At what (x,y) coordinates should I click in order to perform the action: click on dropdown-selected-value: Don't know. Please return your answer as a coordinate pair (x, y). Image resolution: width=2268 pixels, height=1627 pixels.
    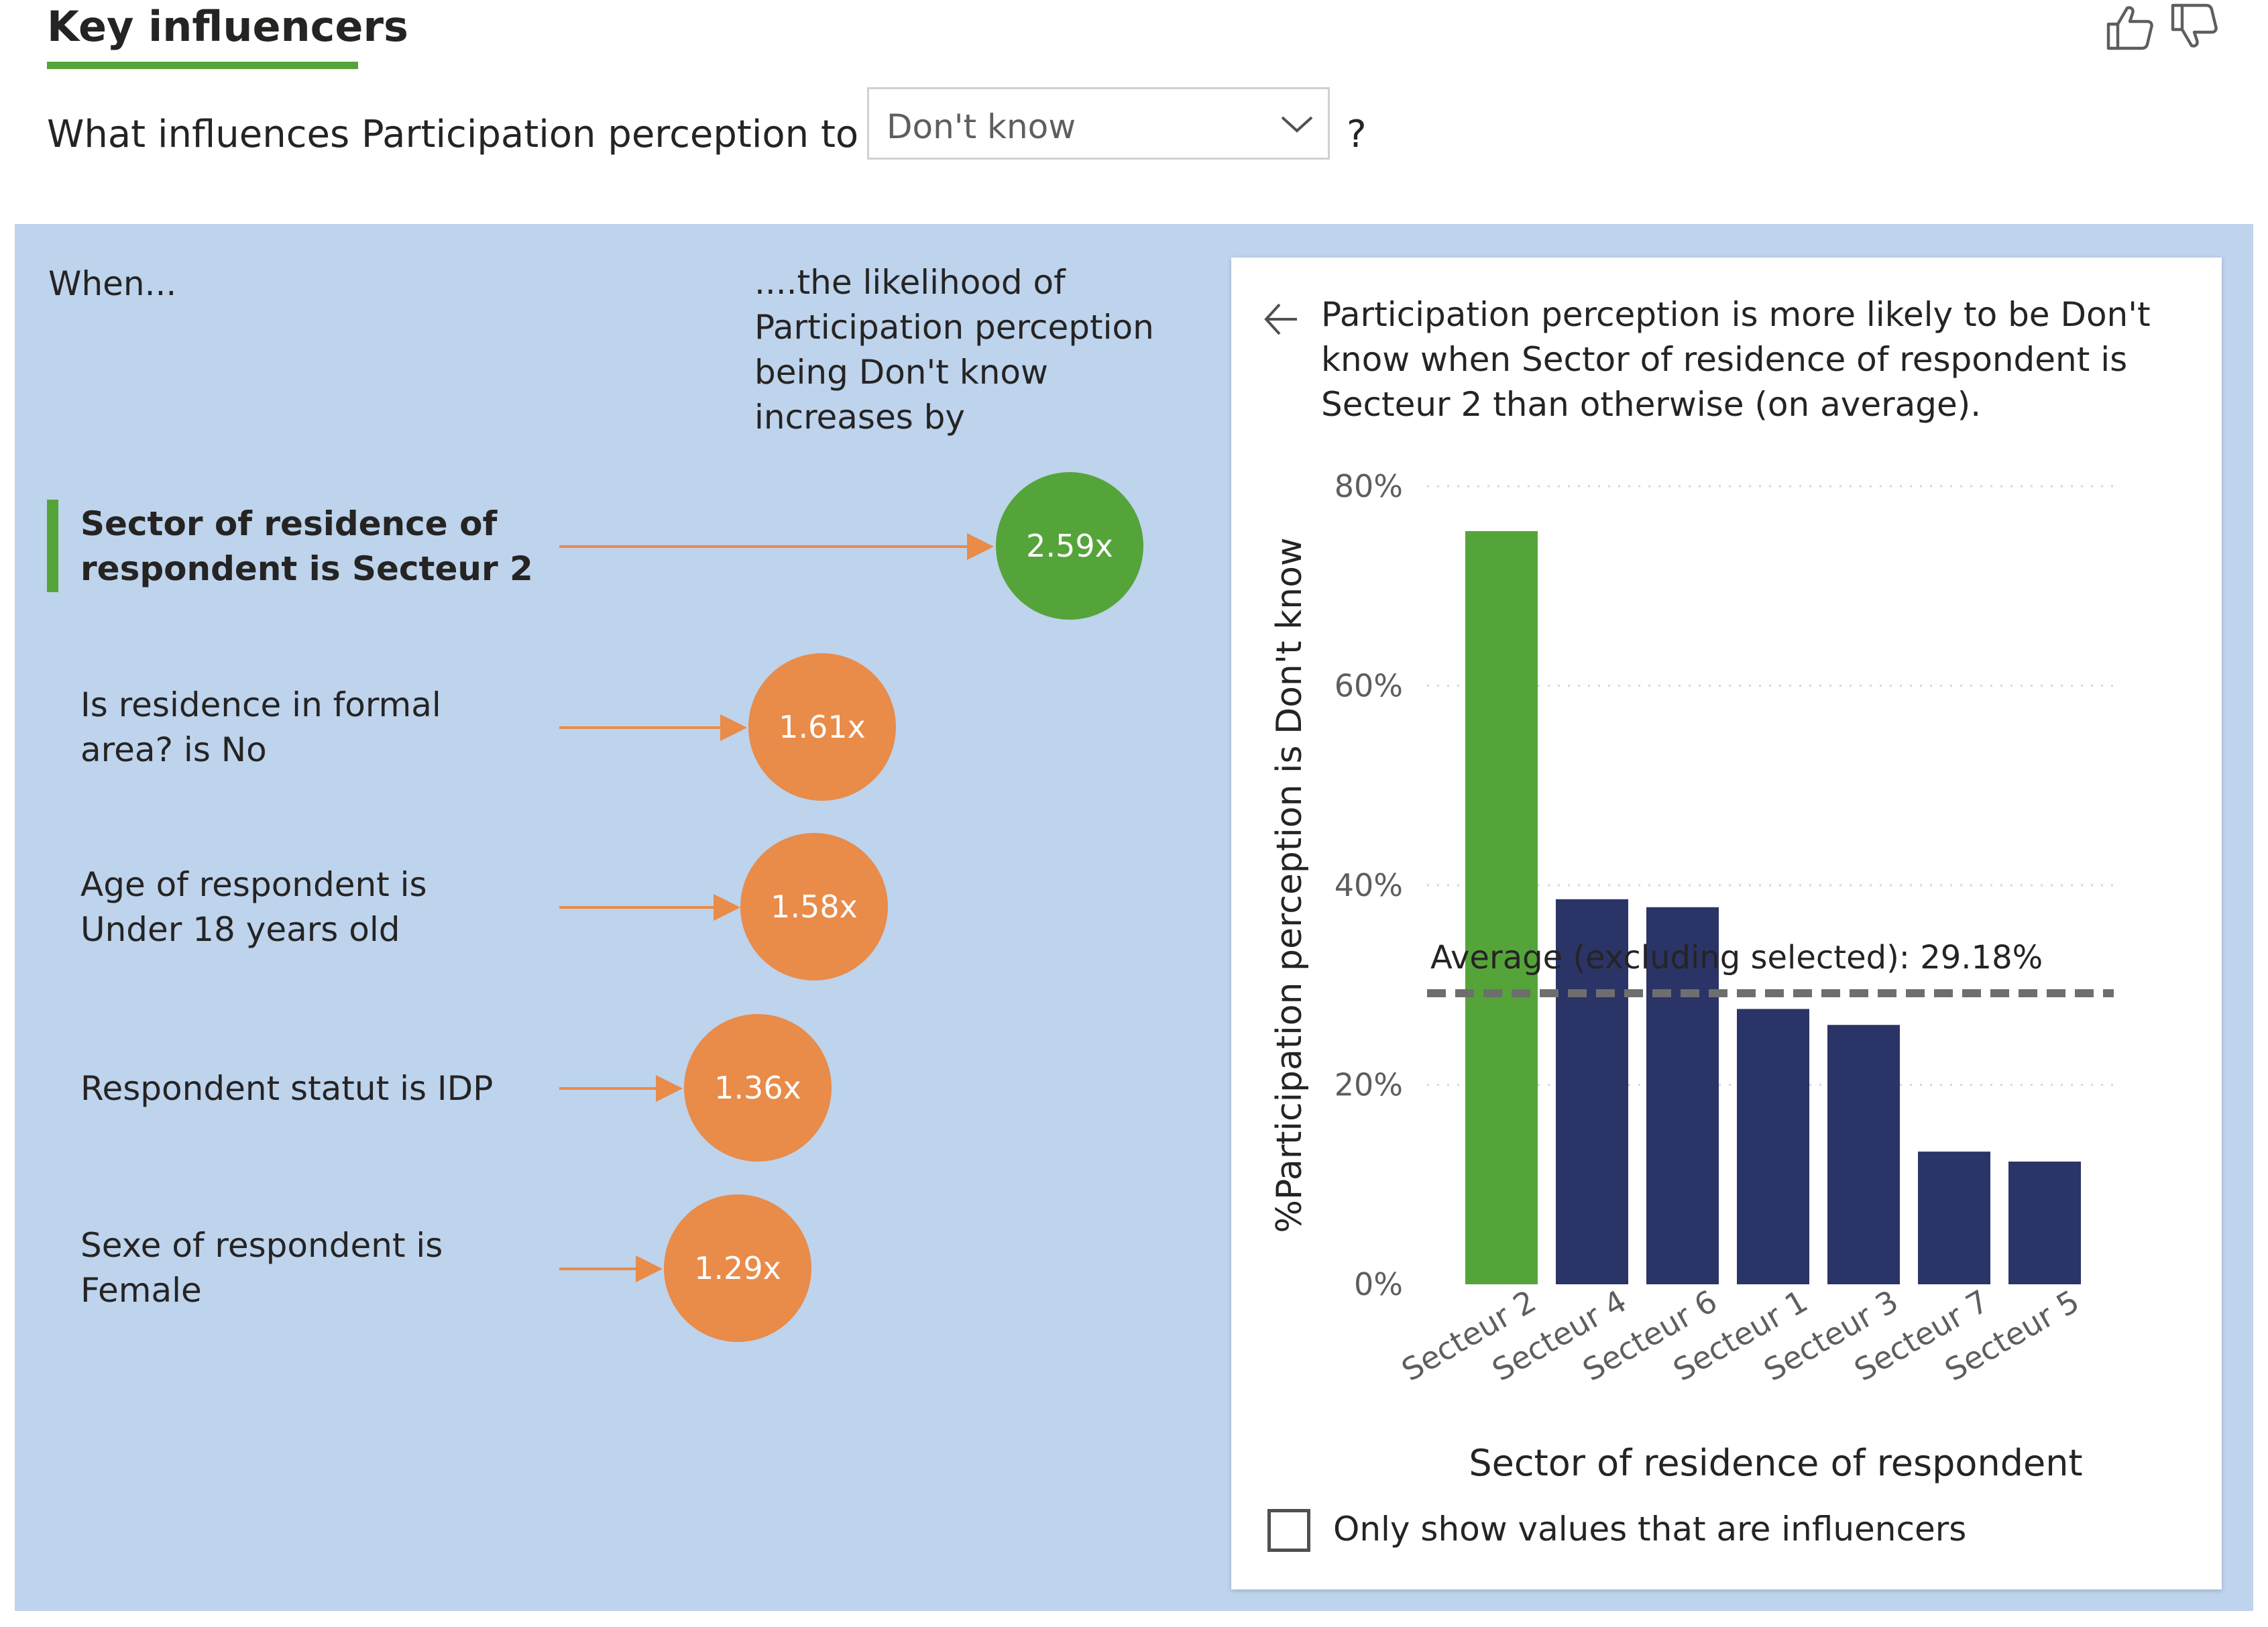
    Looking at the image, I should click on (982, 126).